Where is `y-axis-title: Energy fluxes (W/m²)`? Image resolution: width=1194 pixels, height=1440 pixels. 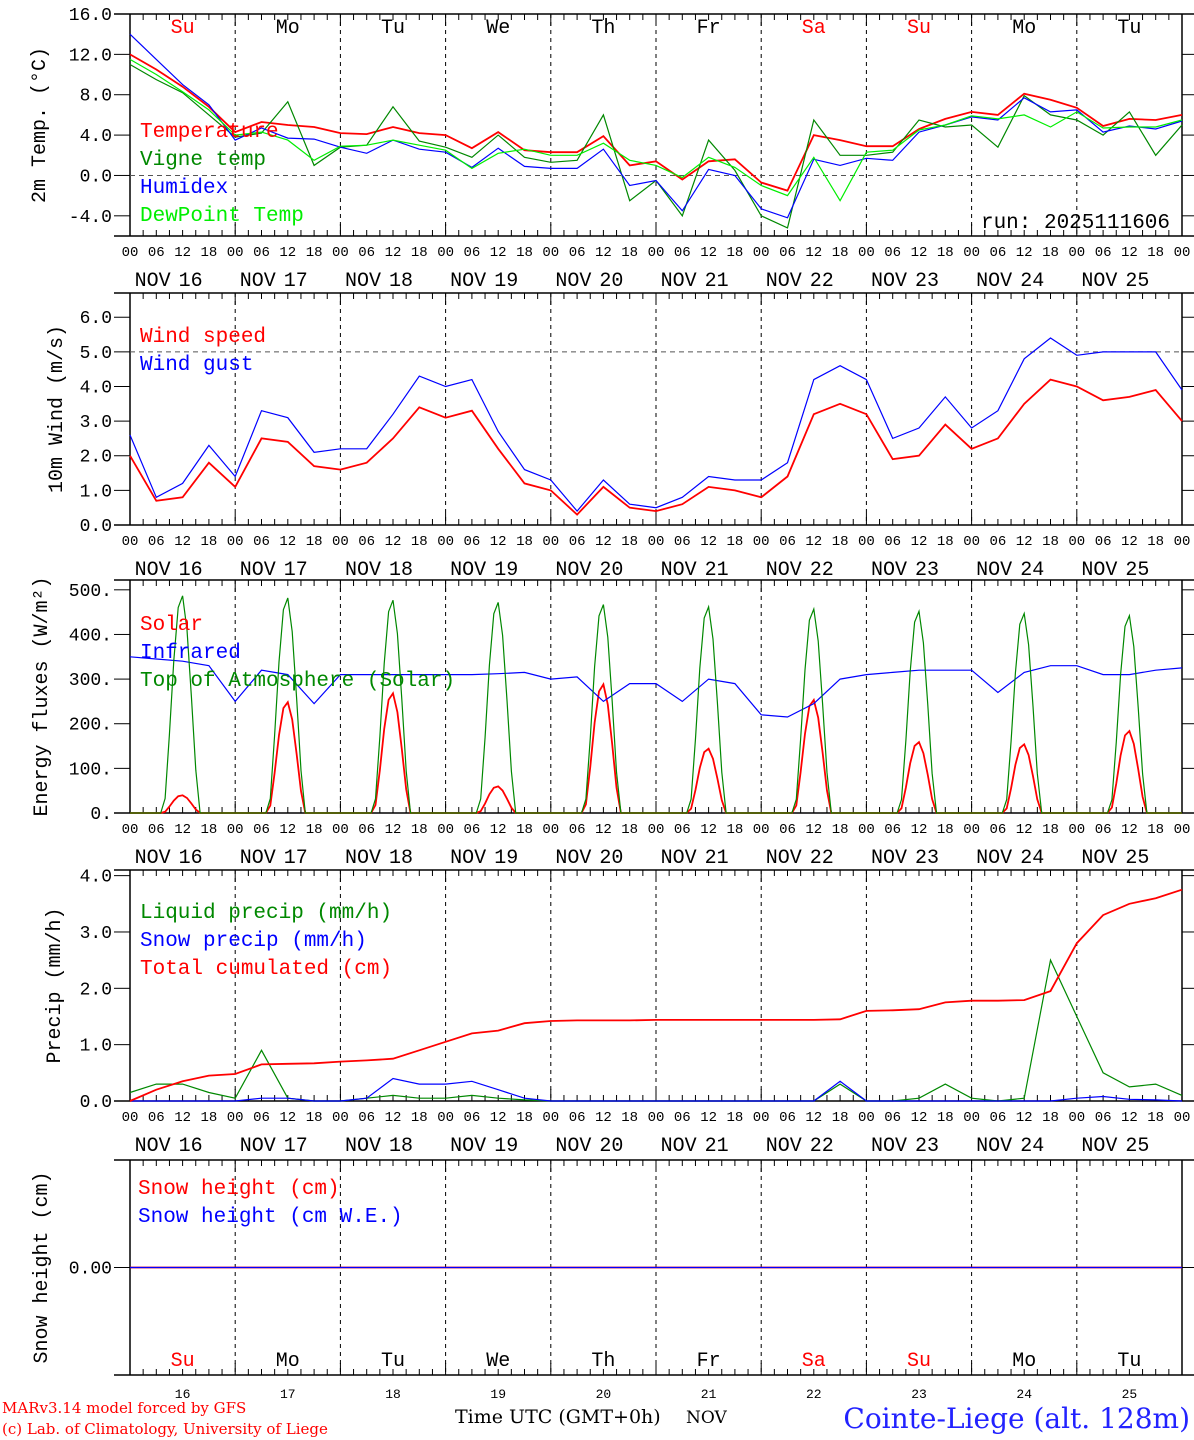
y-axis-title: Energy fluxes (W/m²) is located at coordinates (42, 696).